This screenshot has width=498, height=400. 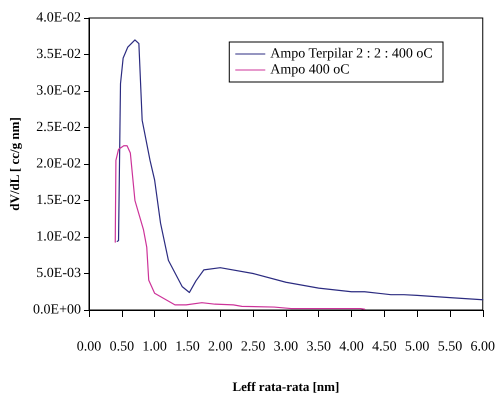 What do you see at coordinates (58, 91) in the screenshot?
I see `y-tick-label: 3.0E-02` at bounding box center [58, 91].